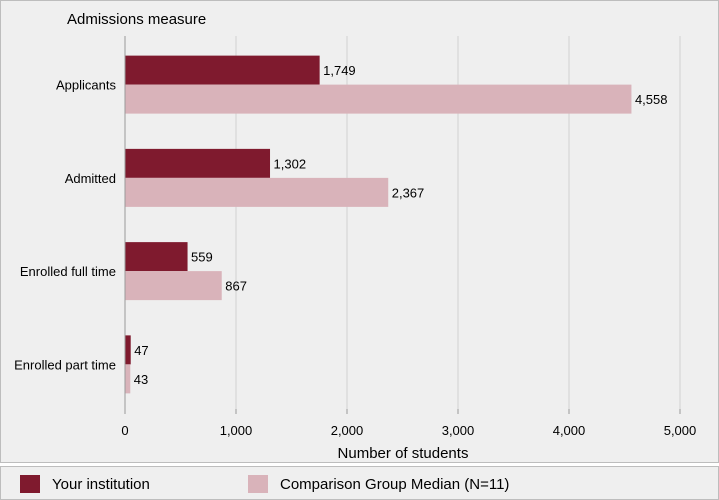 This screenshot has width=719, height=500. Describe the element at coordinates (141, 350) in the screenshot. I see `data-label-enrolled-part-time-your-institution: 47` at that location.